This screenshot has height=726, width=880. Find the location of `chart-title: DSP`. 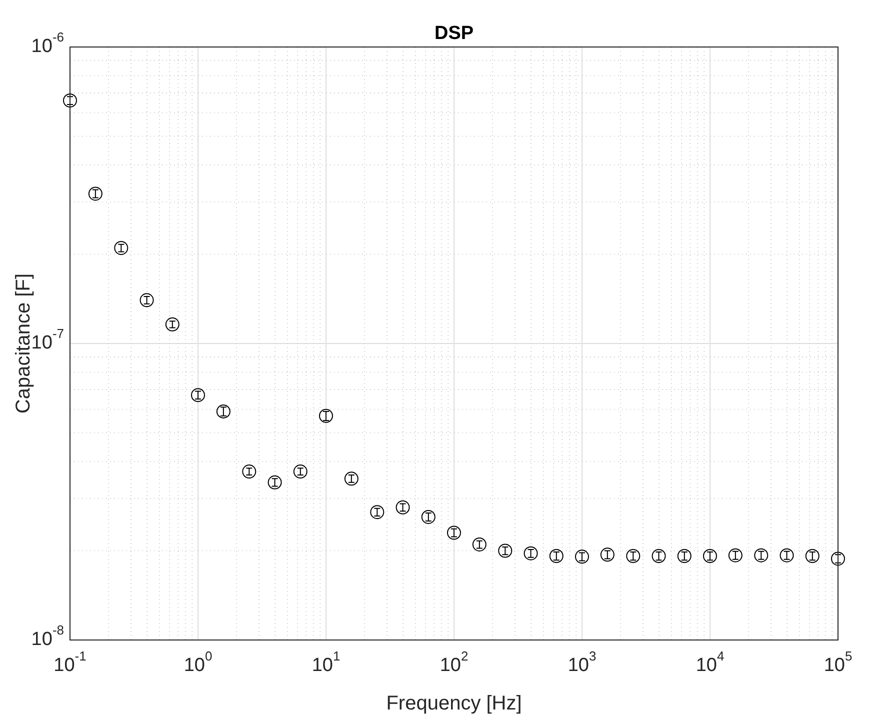

chart-title: DSP is located at coordinates (454, 33).